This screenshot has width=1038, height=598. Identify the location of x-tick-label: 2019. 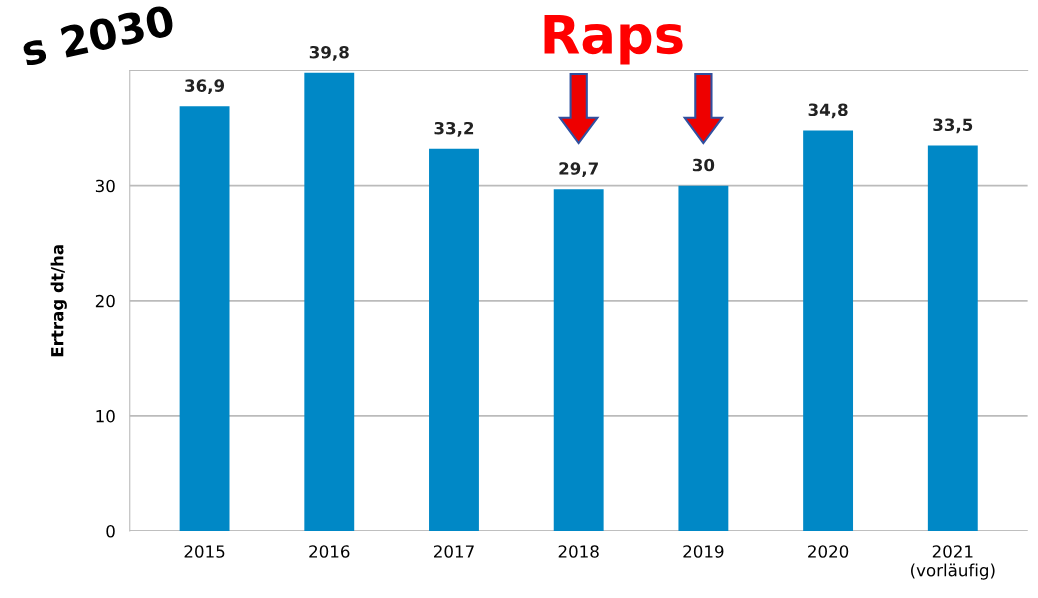
(703, 551).